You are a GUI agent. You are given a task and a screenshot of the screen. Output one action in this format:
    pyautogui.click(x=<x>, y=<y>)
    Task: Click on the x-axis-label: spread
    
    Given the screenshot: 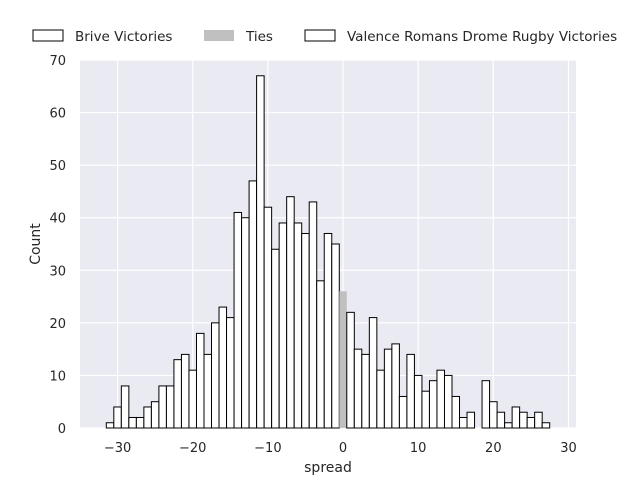 What is the action you would take?
    pyautogui.click(x=328, y=468)
    